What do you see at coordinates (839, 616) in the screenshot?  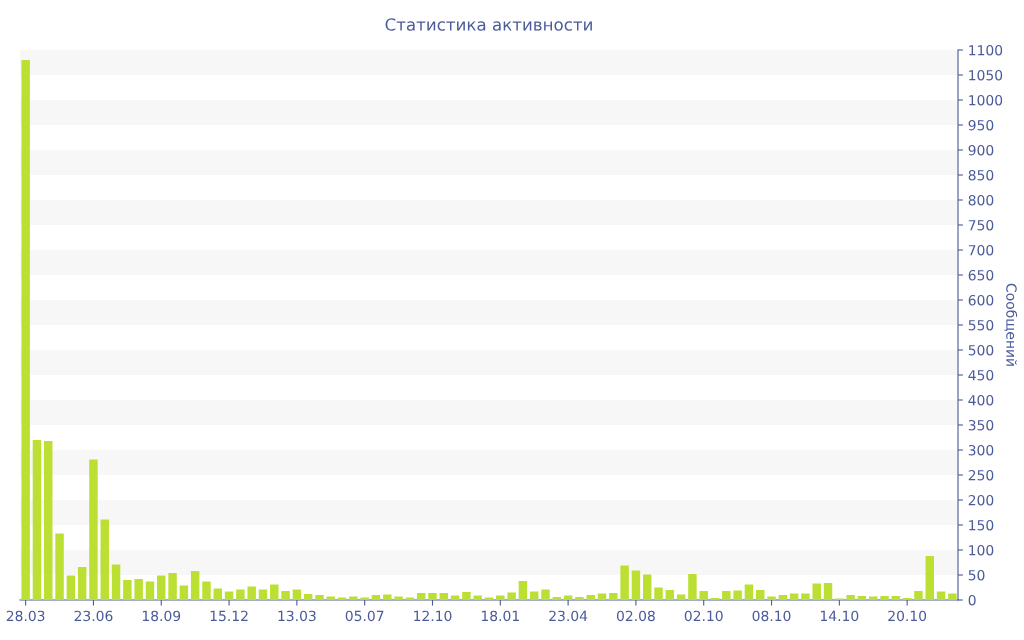 I see `x-tick-label: 14.10` at bounding box center [839, 616].